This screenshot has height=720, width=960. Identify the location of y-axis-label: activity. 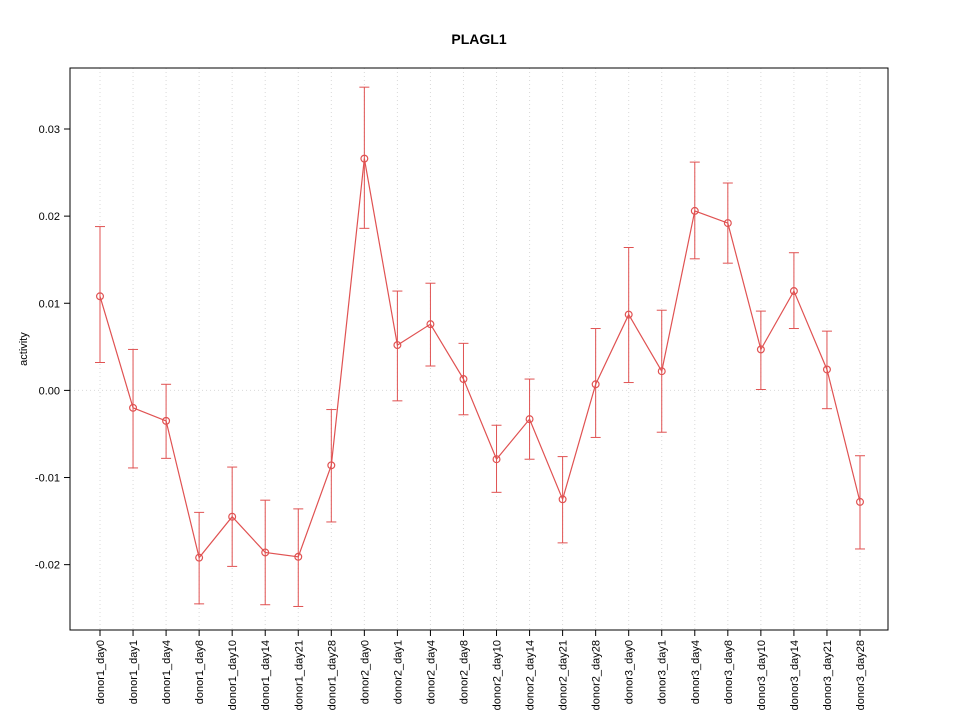
(24, 349).